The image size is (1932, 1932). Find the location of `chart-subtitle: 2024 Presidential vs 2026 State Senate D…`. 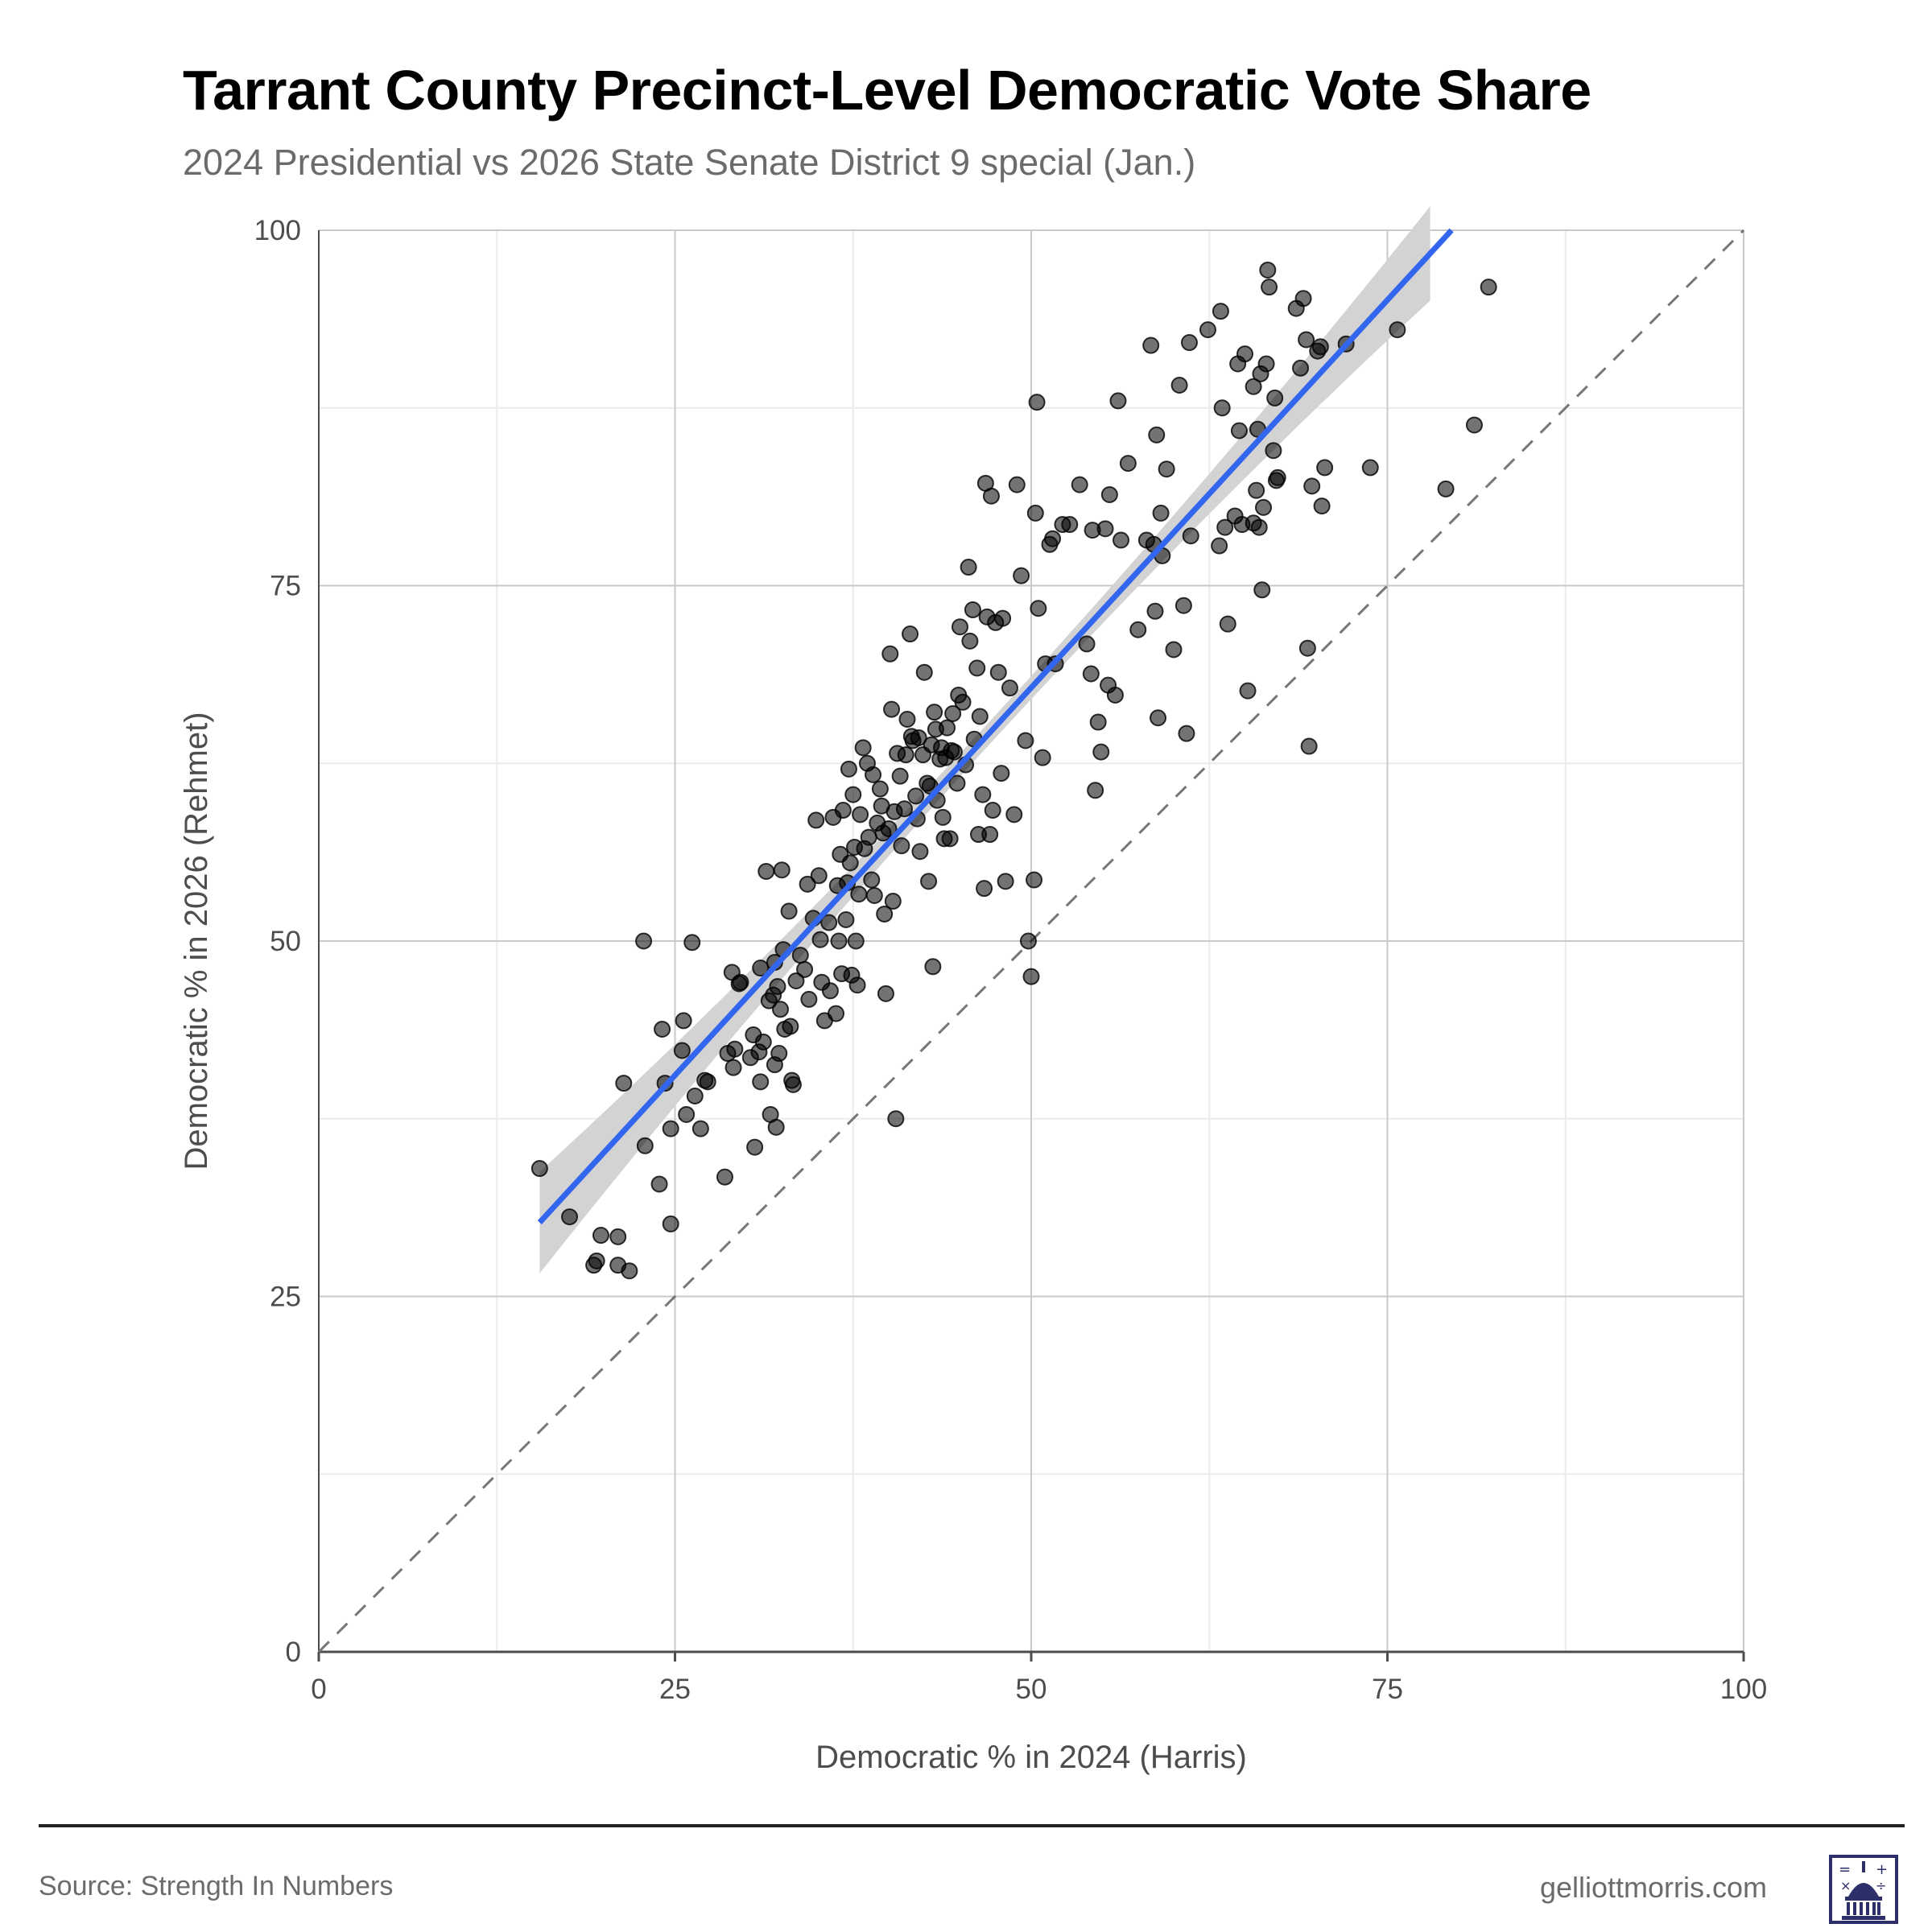

chart-subtitle: 2024 Presidential vs 2026 State Senate D… is located at coordinates (689, 162).